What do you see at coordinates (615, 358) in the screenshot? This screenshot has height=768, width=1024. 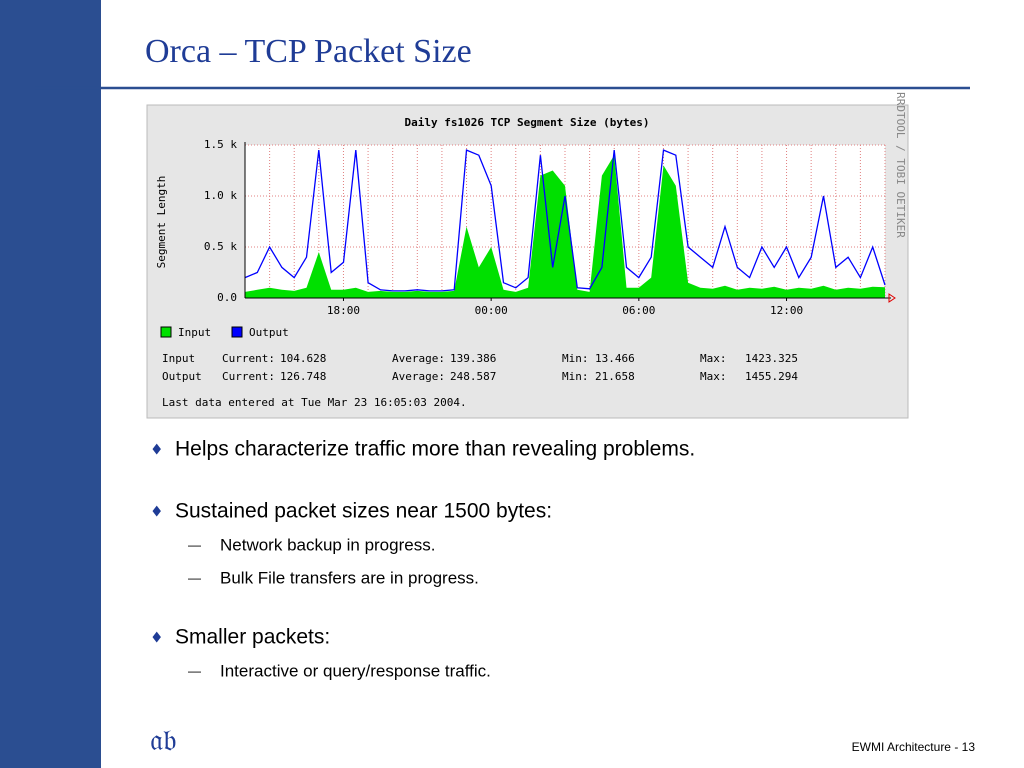 I see `stats-cell: 13.466` at bounding box center [615, 358].